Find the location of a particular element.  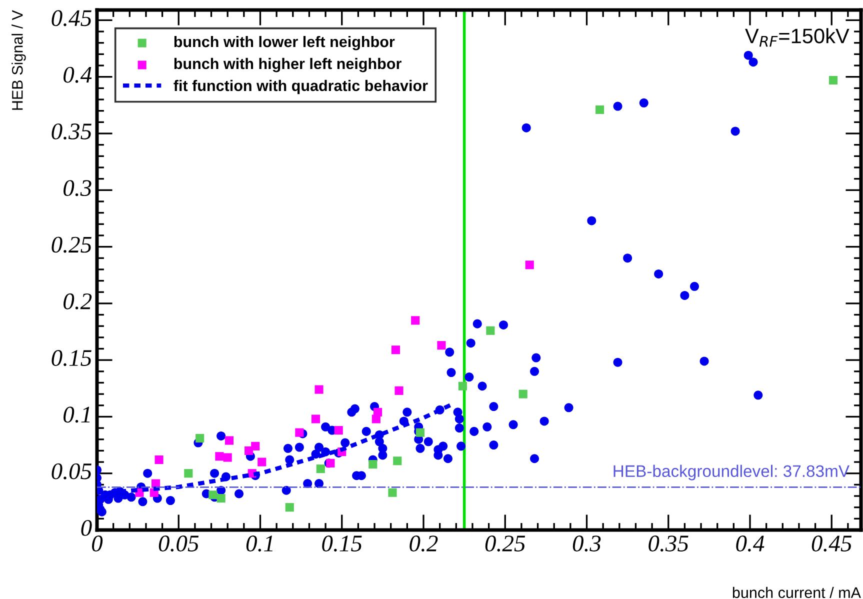

y-tick-label: 0.1 is located at coordinates (77, 414).